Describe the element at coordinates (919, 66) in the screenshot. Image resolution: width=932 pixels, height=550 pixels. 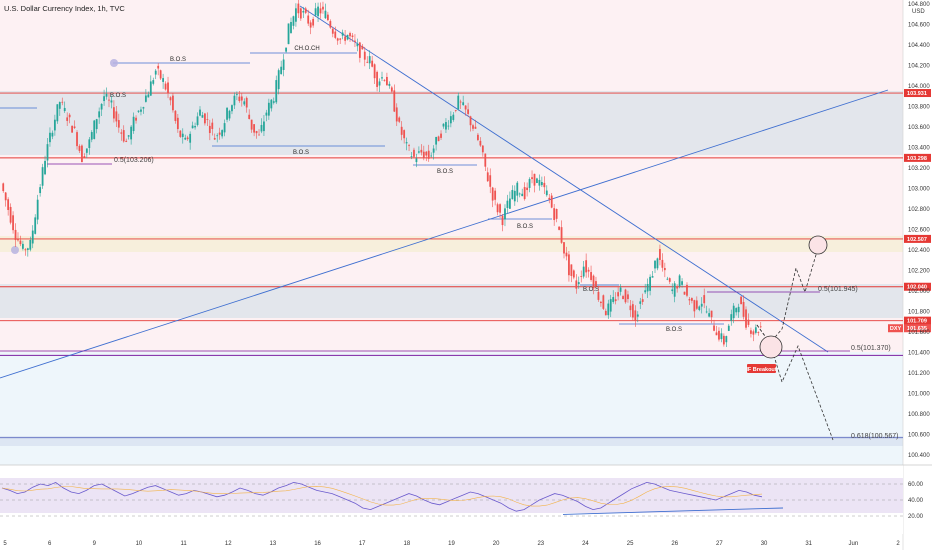
I see `price-tick-label: 104.200` at that location.